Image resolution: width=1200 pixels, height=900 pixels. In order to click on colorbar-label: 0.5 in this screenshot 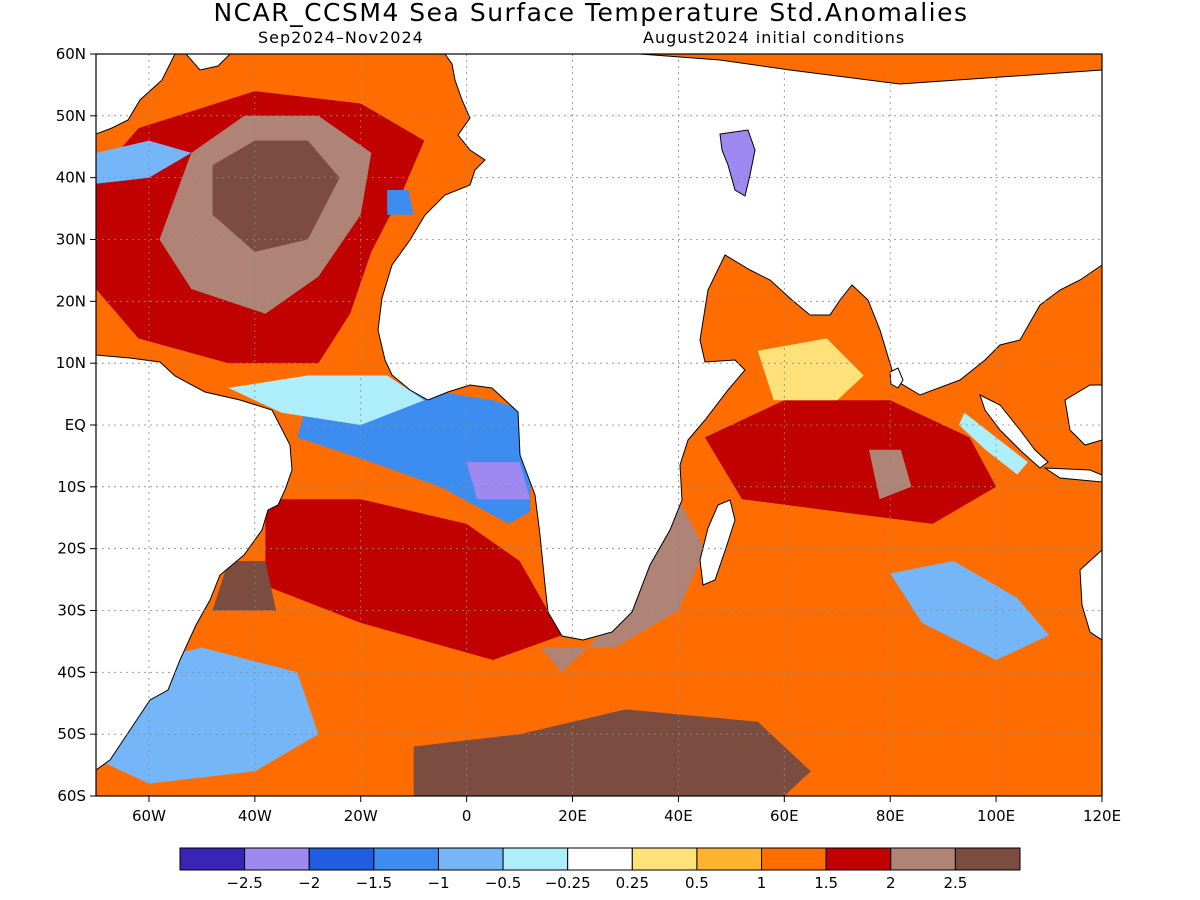, I will do `click(697, 883)`.